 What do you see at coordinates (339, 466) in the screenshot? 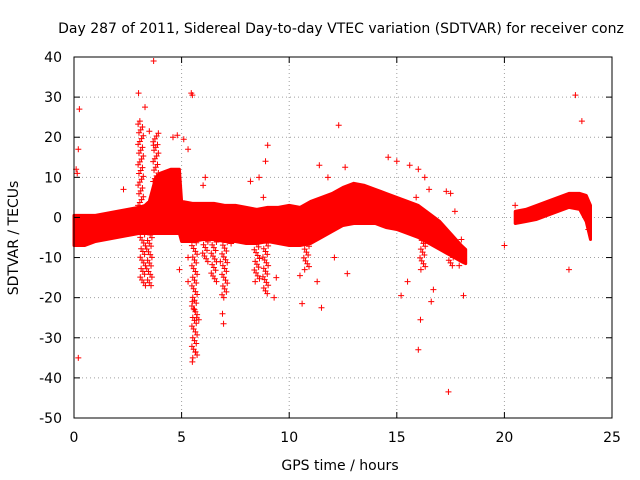
I see `x-axis-label: GPS time / hours` at bounding box center [339, 466].